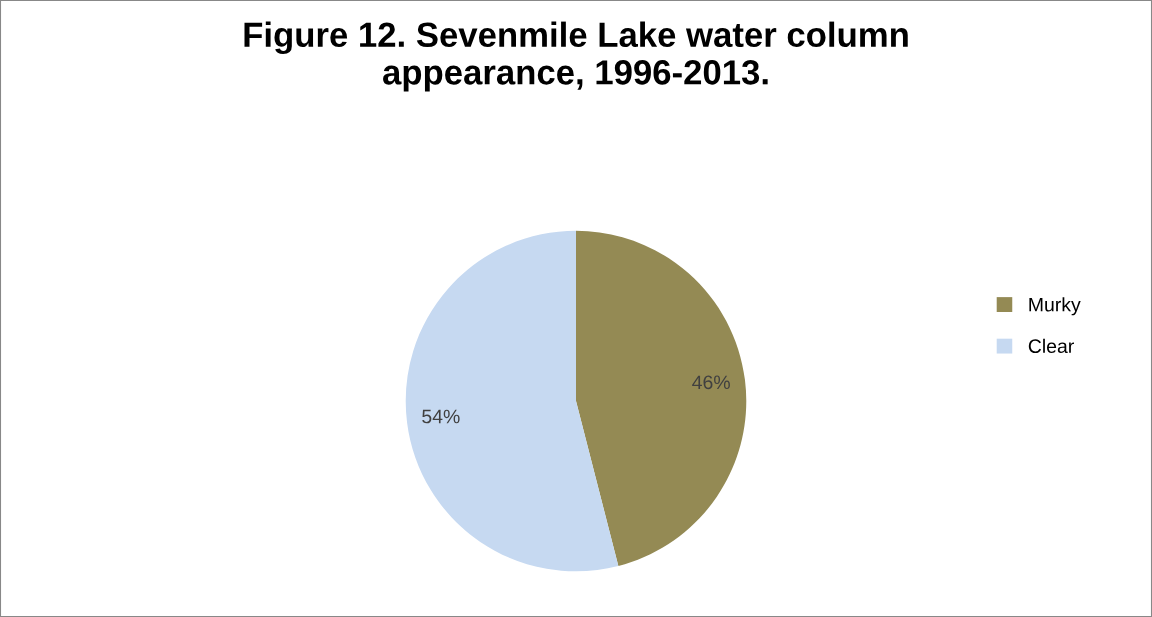 This screenshot has height=617, width=1152. Describe the element at coordinates (576, 56) in the screenshot. I see `chart-title: Figure 12. Sevenmile Lake water column appearance, 1996-2013.` at that location.